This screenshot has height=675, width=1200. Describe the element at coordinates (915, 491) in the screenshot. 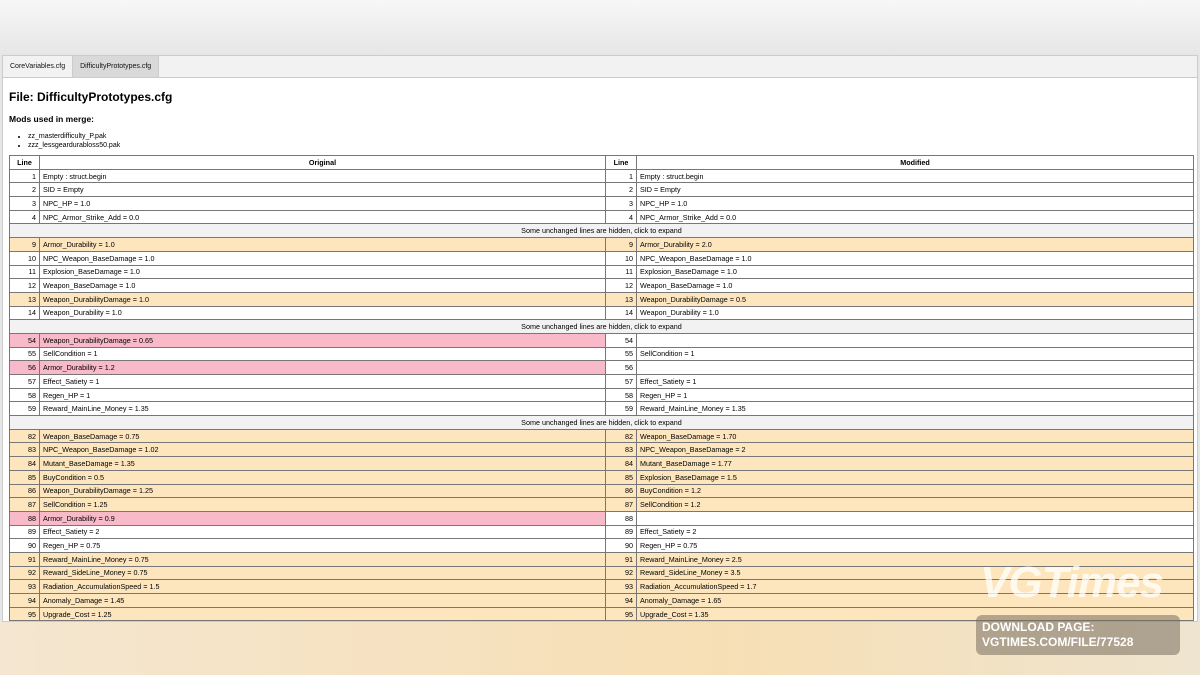

I see `line-text: BuyCondition = 1.2` at that location.